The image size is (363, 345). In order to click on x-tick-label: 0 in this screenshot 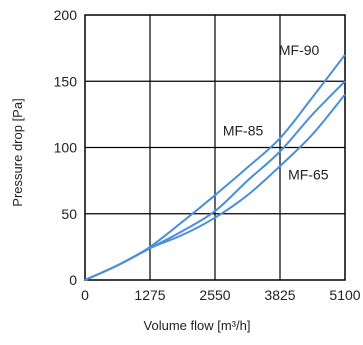, I will do `click(85, 295)`.